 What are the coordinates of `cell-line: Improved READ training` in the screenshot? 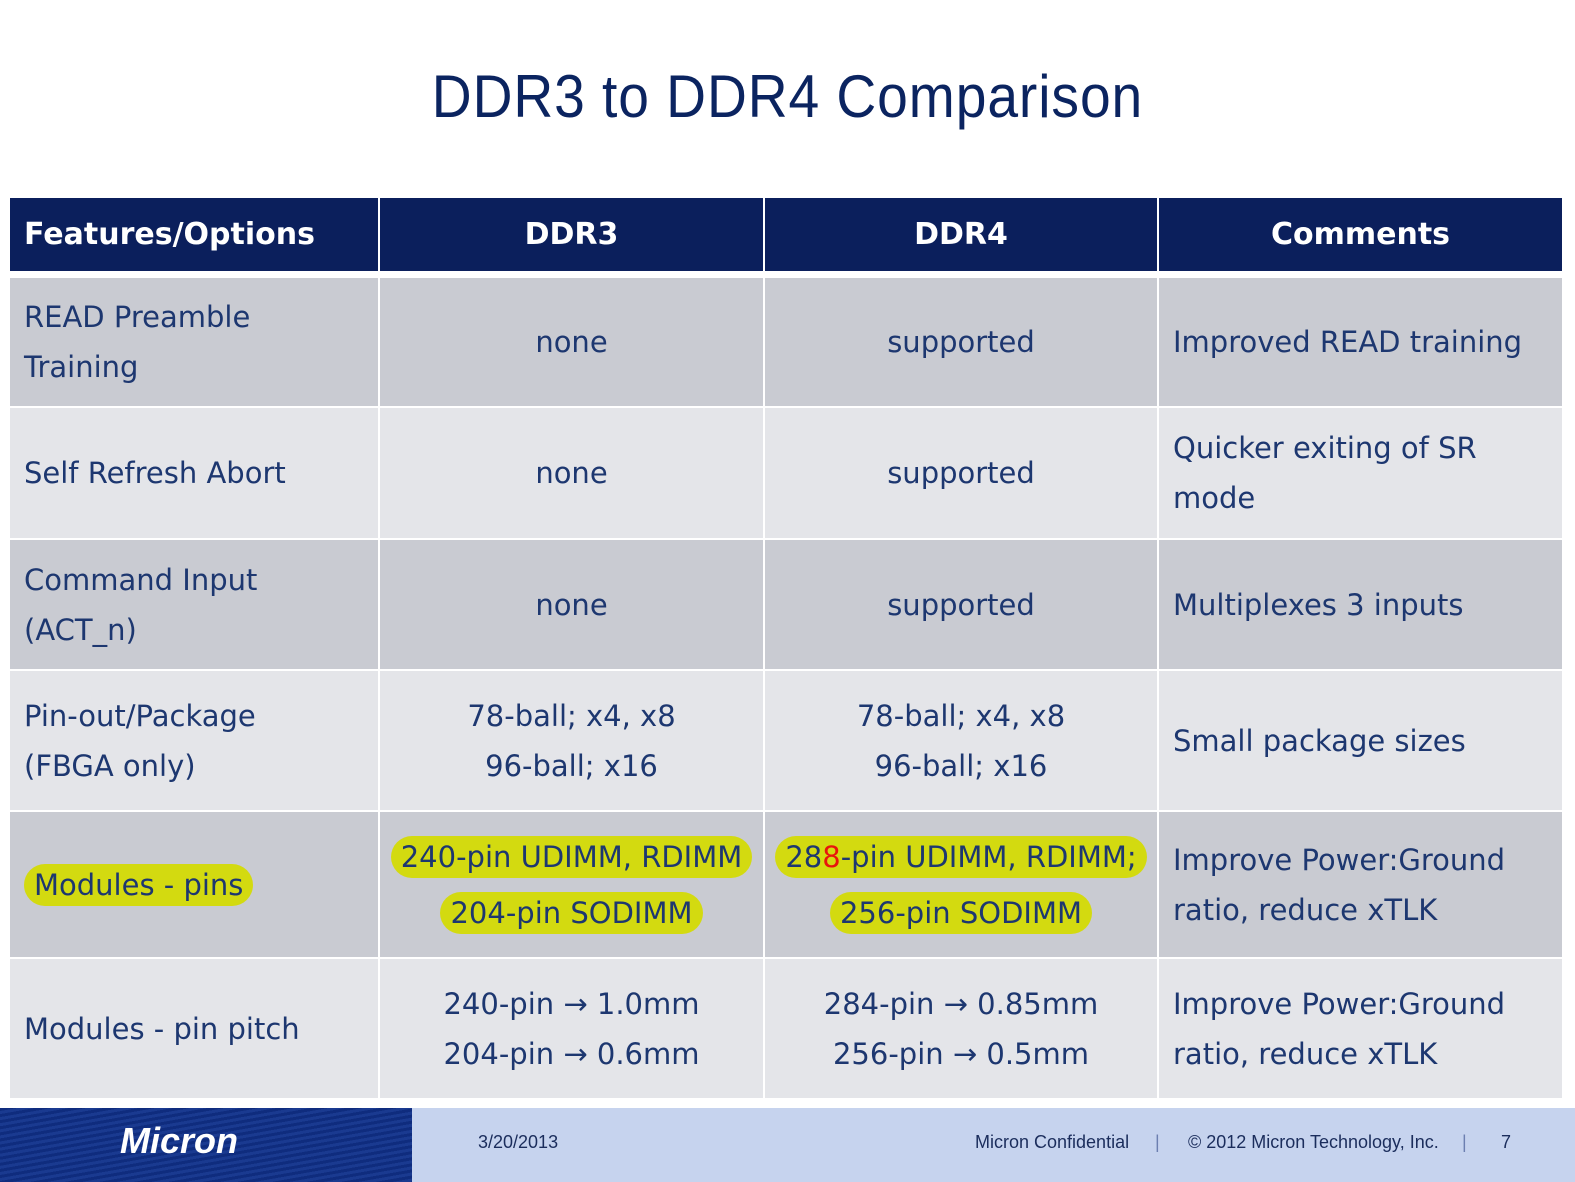 It's located at (1347, 342).